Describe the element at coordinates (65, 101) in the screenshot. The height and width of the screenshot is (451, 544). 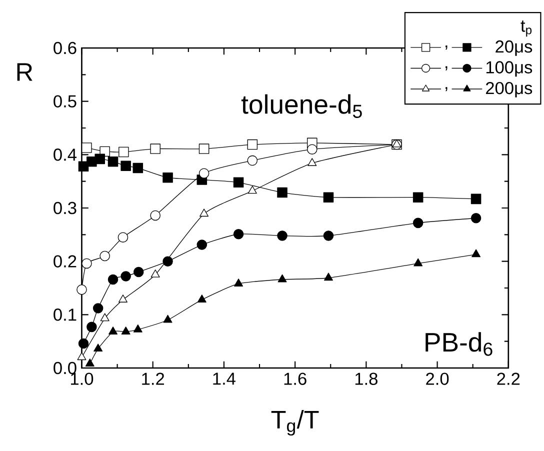
I see `y-tick-label: 0.5` at that location.